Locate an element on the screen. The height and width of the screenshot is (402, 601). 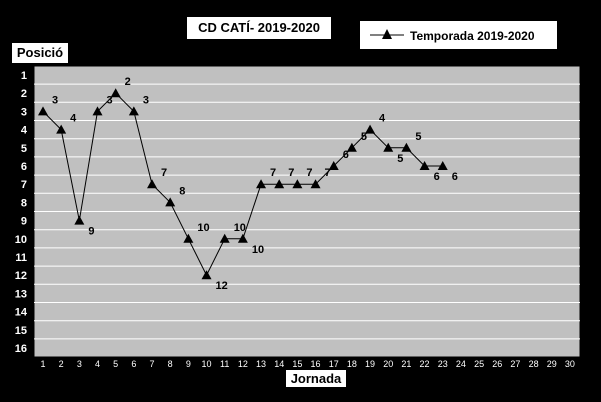
x-tick-label: 24 is located at coordinates (461, 364).